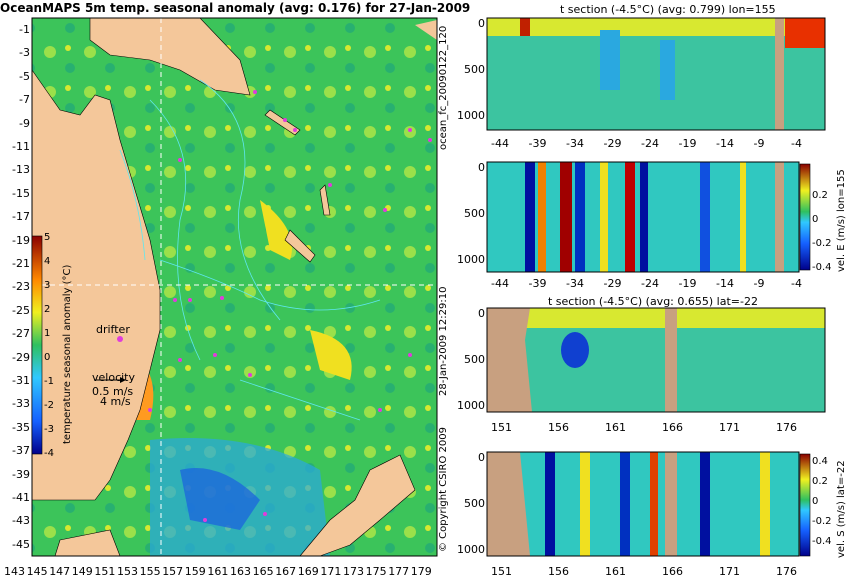  What do you see at coordinates (725, 283) in the screenshot?
I see `panel2-x-tick: -14` at bounding box center [725, 283].